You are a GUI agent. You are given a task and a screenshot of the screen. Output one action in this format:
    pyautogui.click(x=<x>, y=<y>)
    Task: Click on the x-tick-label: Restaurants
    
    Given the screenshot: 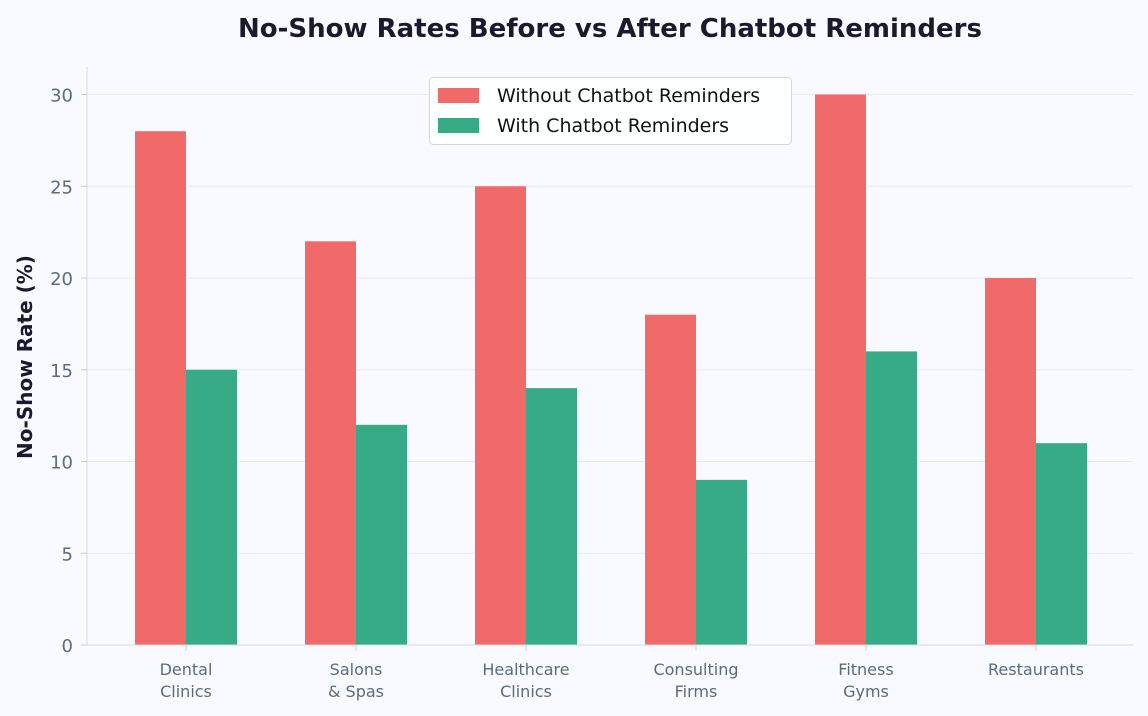 What is the action you would take?
    pyautogui.click(x=1036, y=669)
    